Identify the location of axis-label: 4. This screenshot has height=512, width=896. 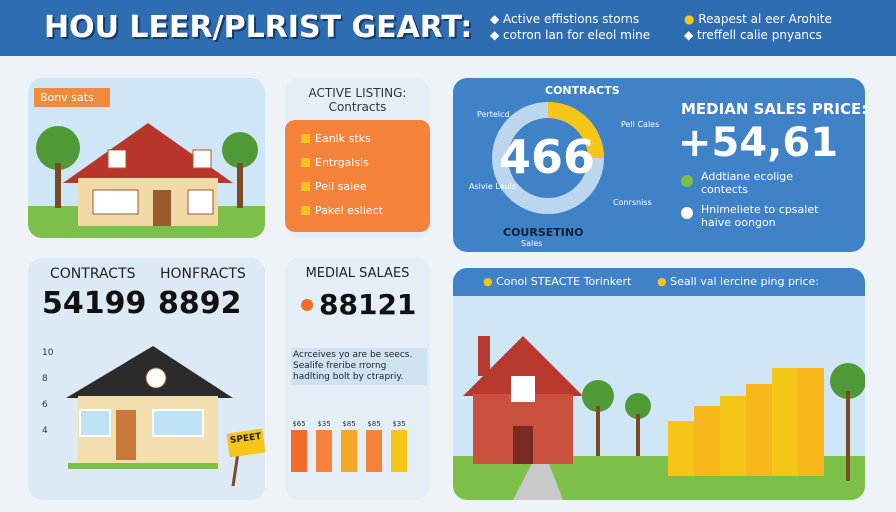
(45, 431).